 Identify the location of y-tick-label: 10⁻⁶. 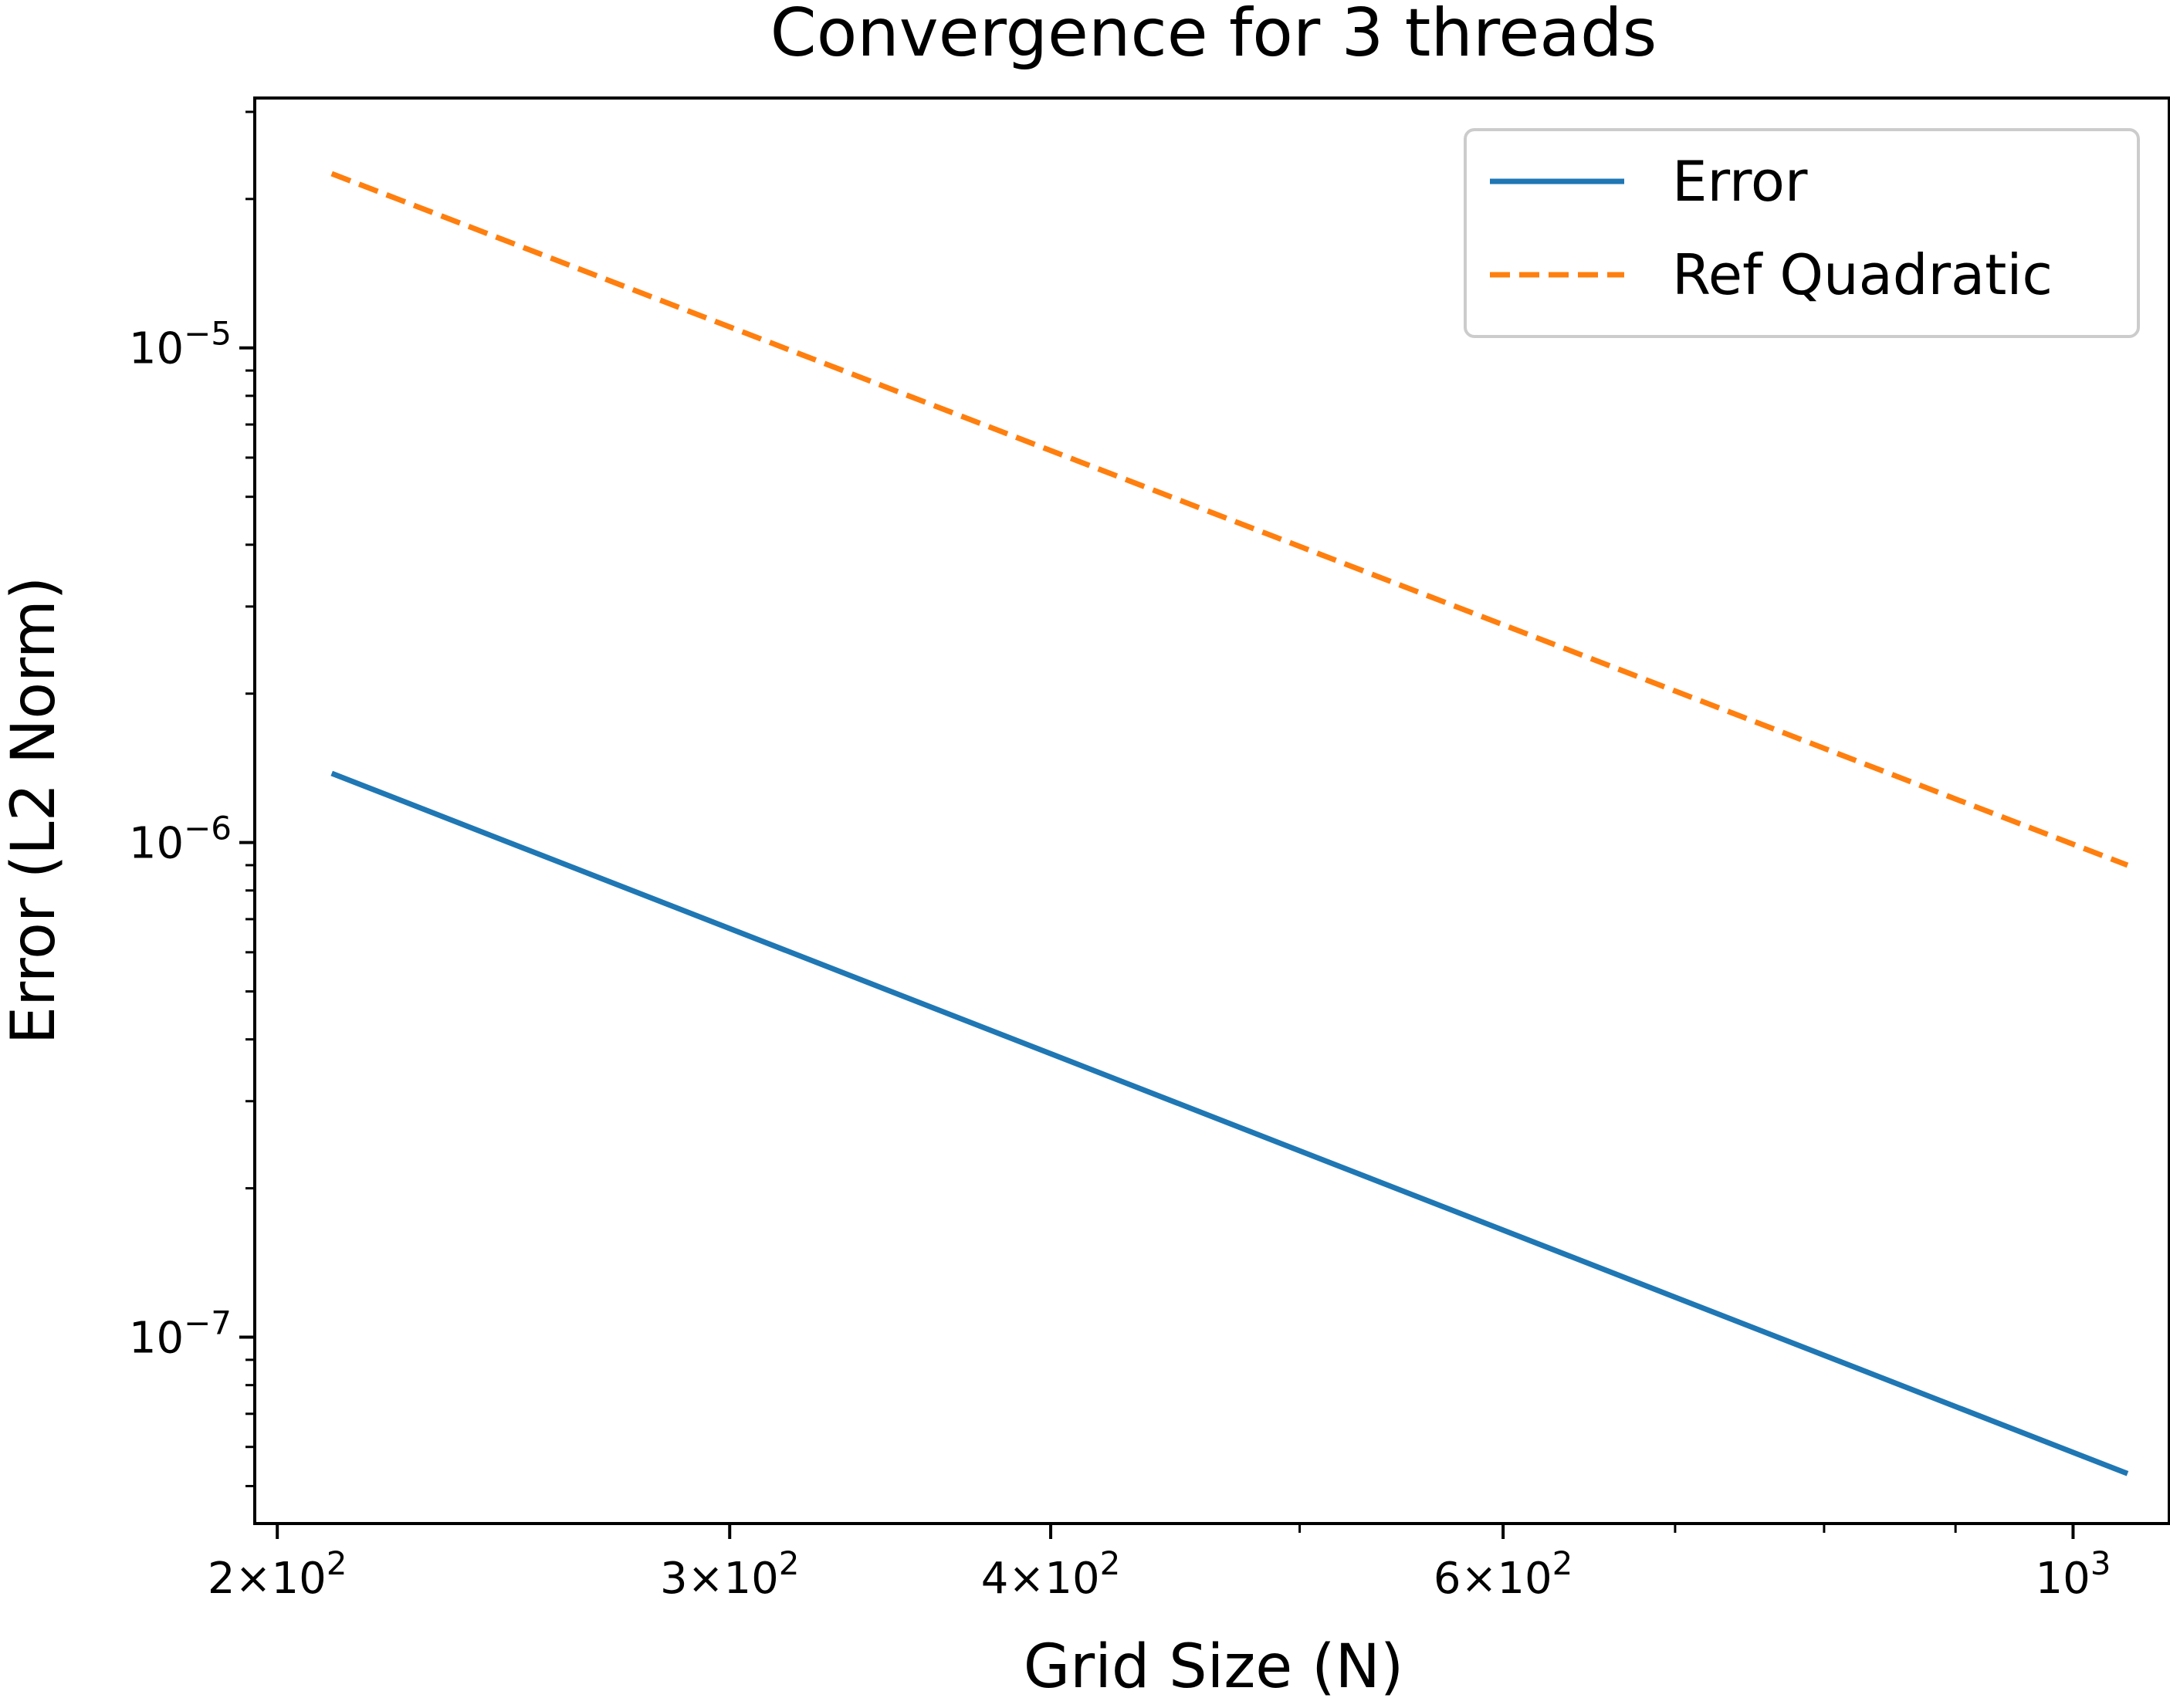
(180, 839).